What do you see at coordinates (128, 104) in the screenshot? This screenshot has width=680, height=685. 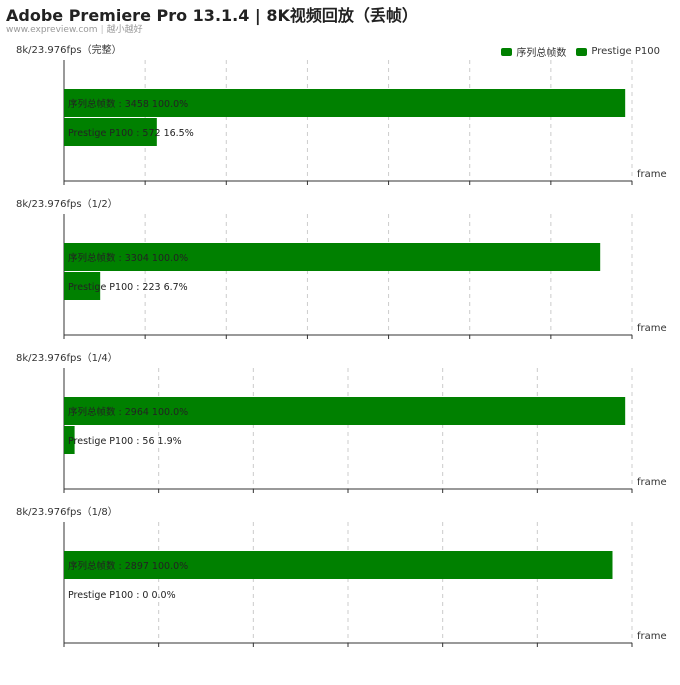 I see `data-label-total-frames: 序列总帧数 : 3458 100.0%` at bounding box center [128, 104].